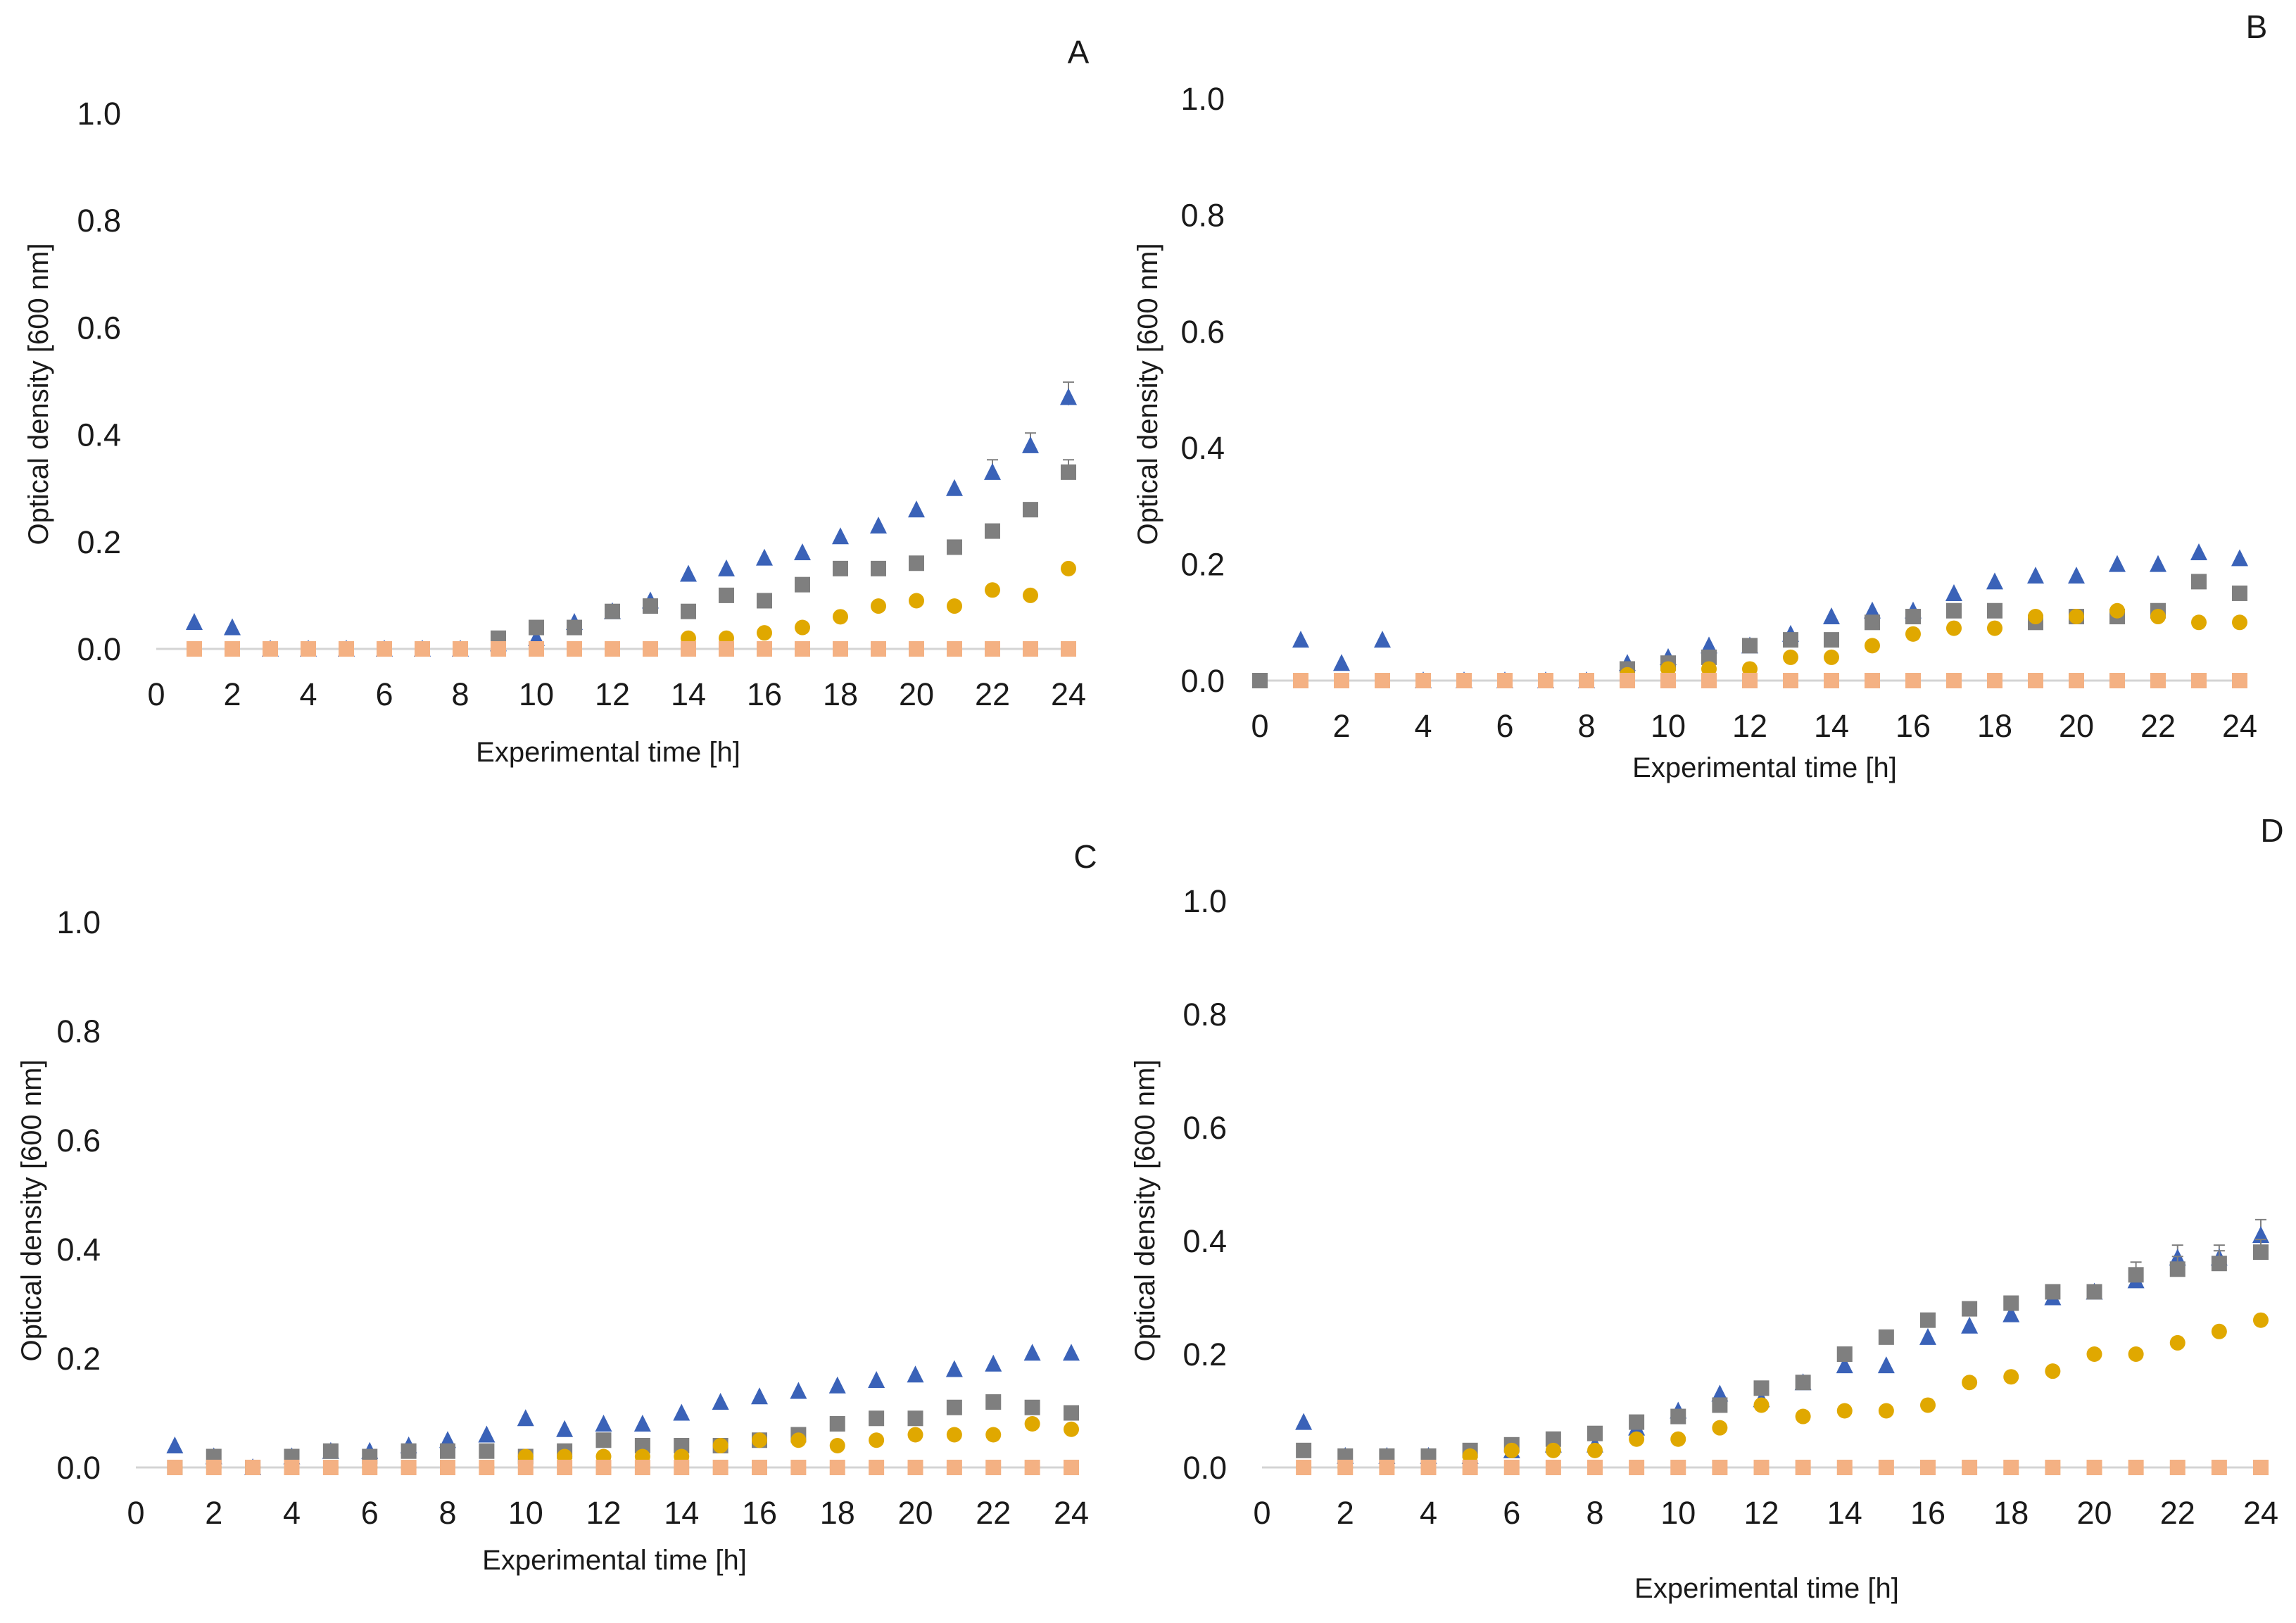 Image resolution: width=2296 pixels, height=1623 pixels. I want to click on x-tick-label: 6, so click(384, 694).